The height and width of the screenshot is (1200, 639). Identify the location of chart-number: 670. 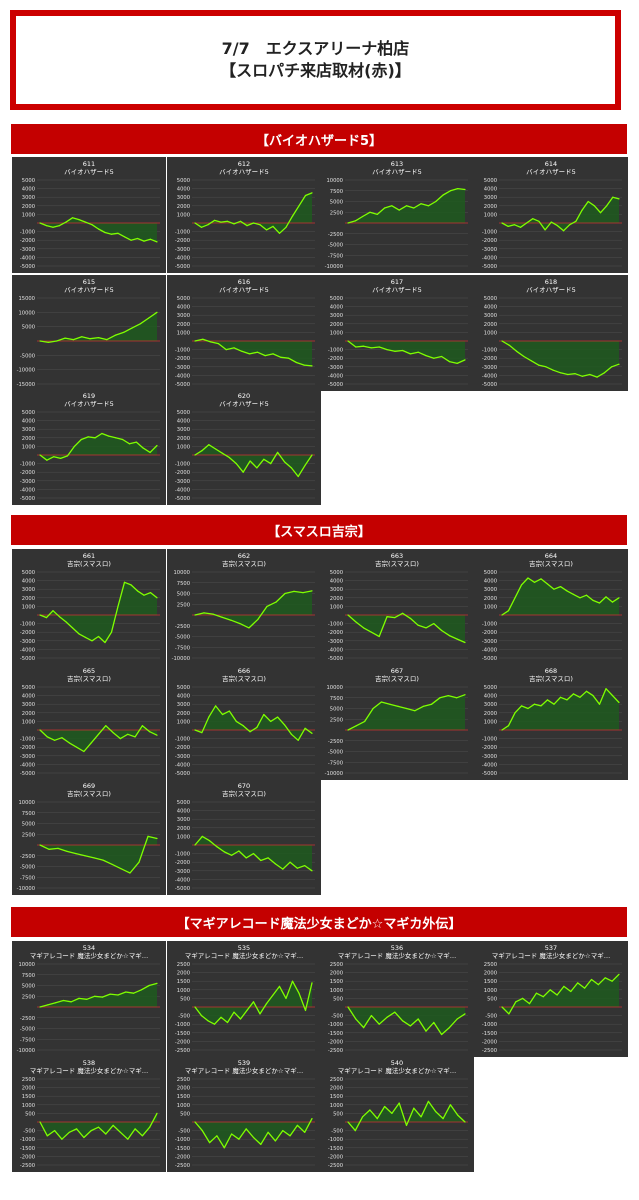
(244, 786).